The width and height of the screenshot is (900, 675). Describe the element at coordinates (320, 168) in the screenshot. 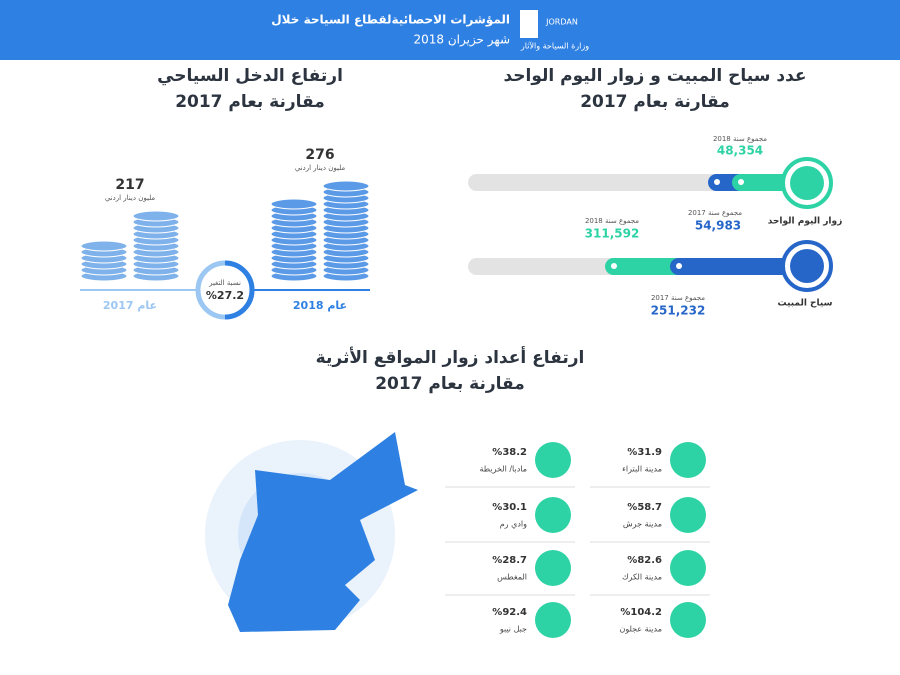

I see `income-2018-unit: مليون دينار اردني` at that location.